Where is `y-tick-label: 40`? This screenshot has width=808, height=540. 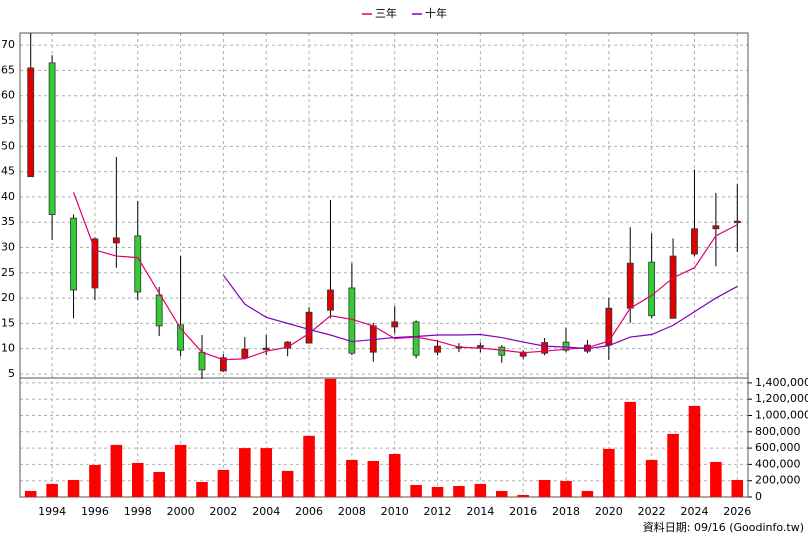
y-tick-label: 40 is located at coordinates (8, 196).